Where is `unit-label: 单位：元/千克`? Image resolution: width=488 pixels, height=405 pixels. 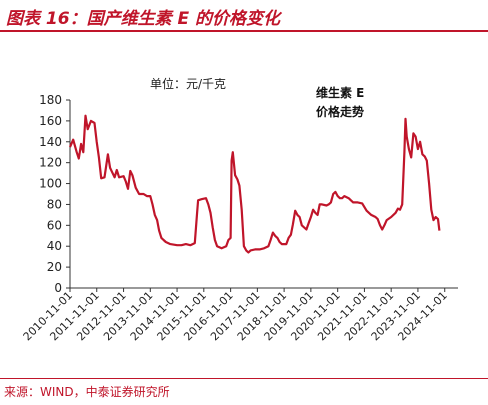
unit-label: 单位：元/千克 is located at coordinates (188, 83).